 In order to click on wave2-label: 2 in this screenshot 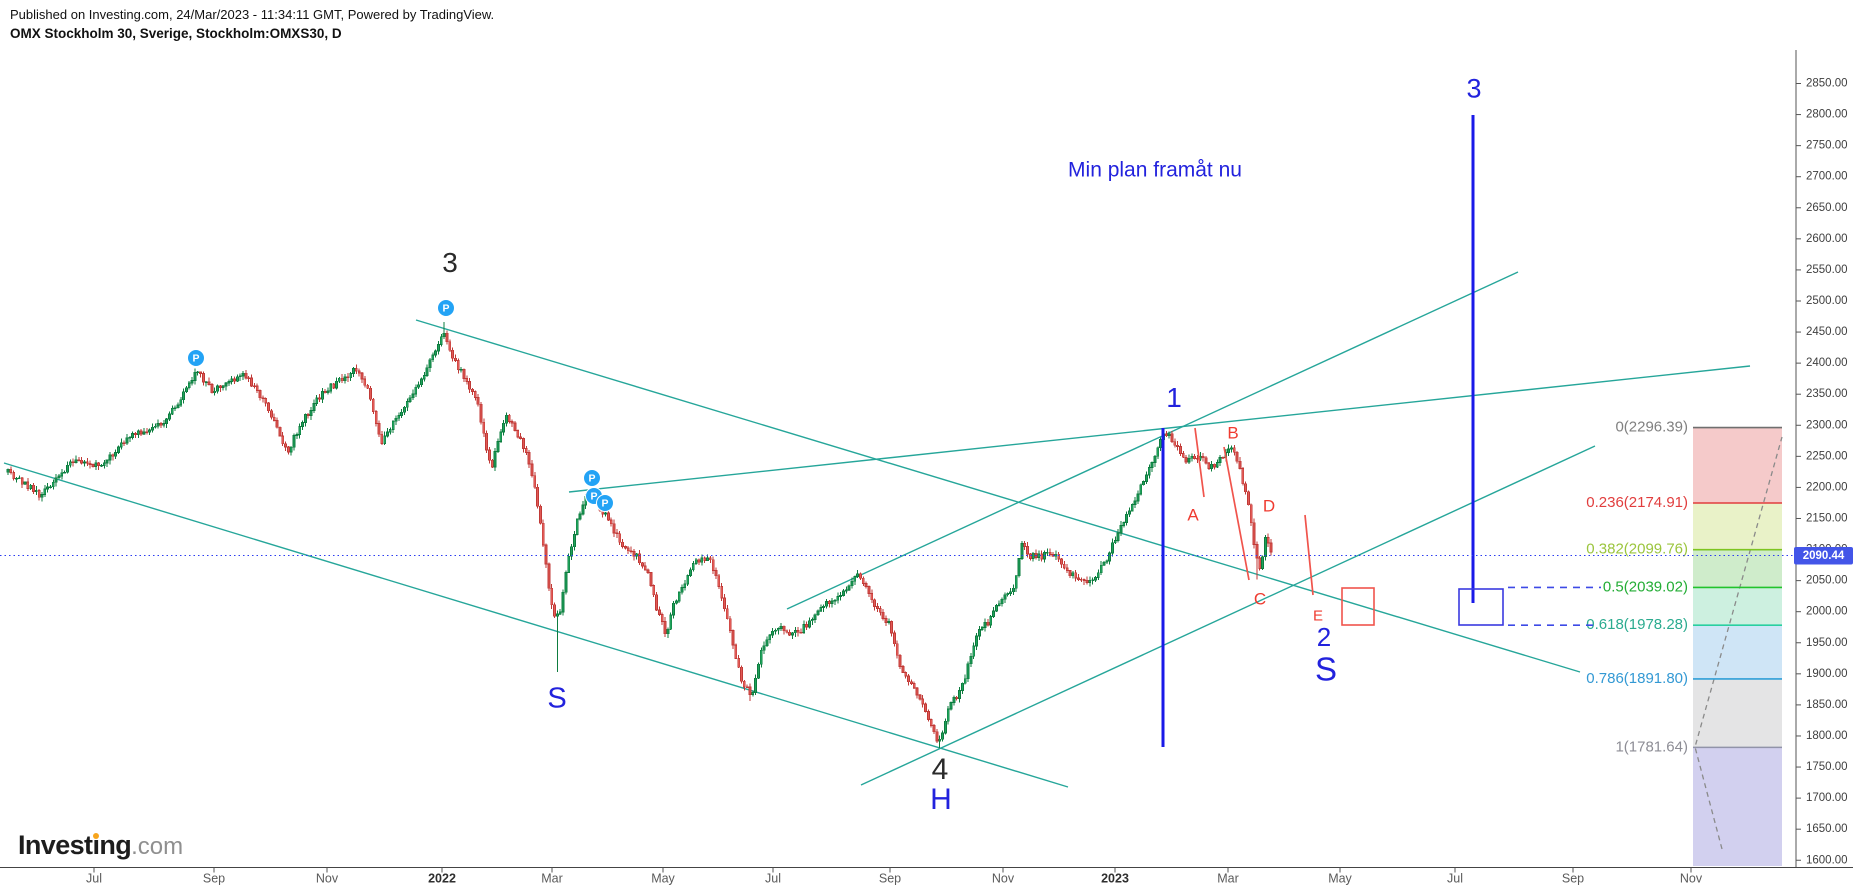, I will do `click(1324, 637)`.